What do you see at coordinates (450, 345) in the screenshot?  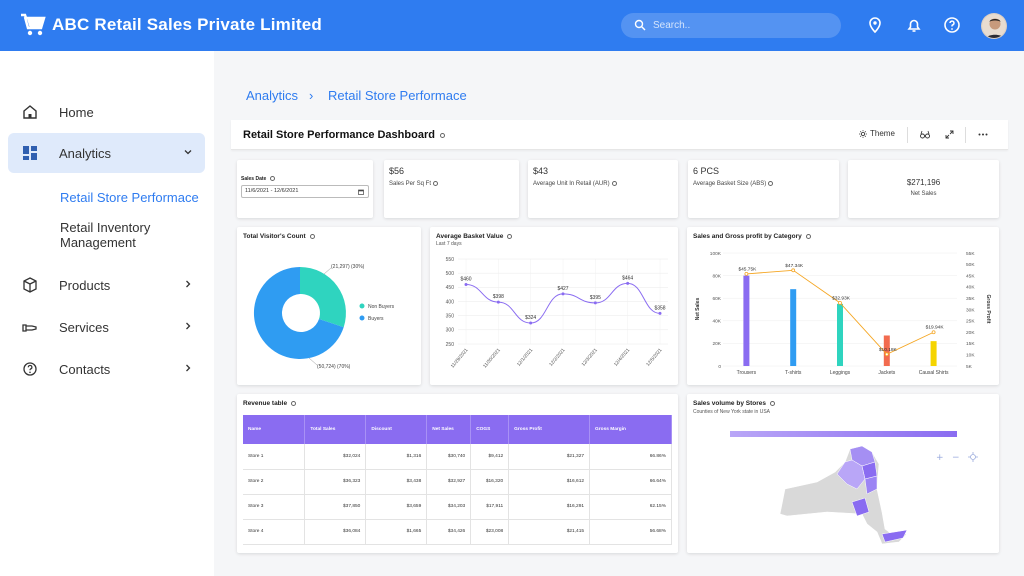 I see `y-tick-label: 250` at bounding box center [450, 345].